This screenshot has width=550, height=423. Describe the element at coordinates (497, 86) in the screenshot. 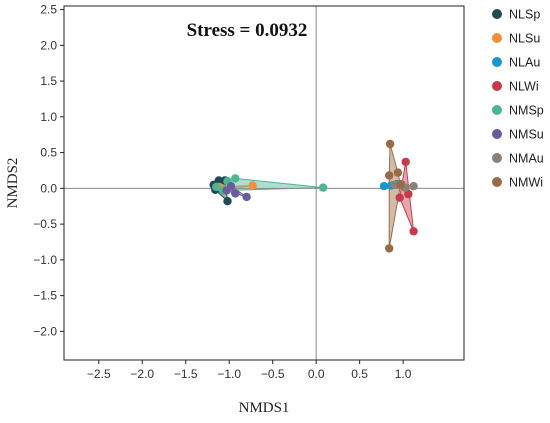

I see `legend-marker-nlwi` at that location.